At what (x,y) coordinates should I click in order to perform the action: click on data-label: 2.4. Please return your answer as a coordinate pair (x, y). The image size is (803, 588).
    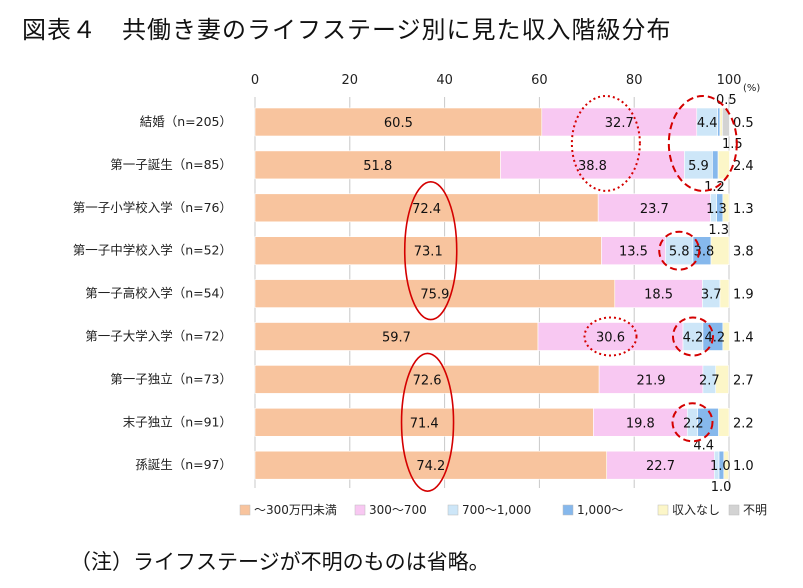
    Looking at the image, I should click on (743, 166).